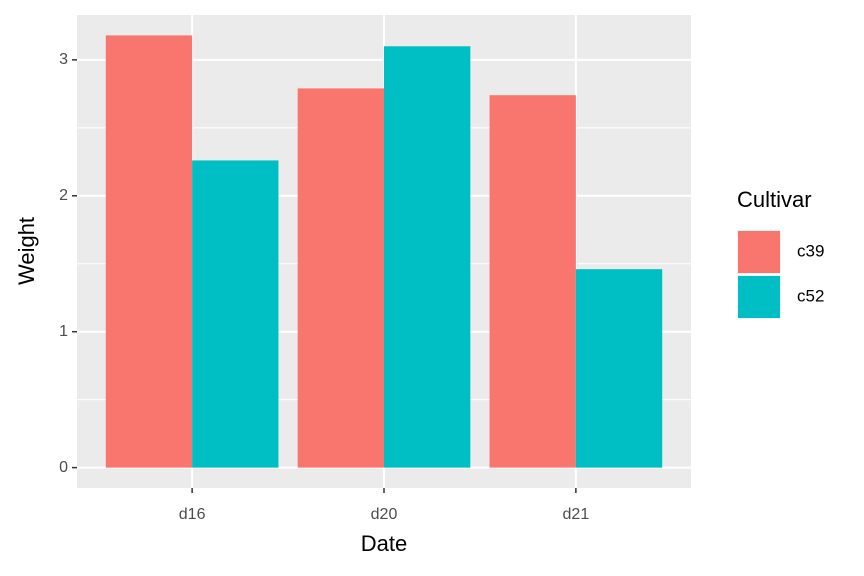  What do you see at coordinates (26, 251) in the screenshot?
I see `y-axis-title: Weight` at bounding box center [26, 251].